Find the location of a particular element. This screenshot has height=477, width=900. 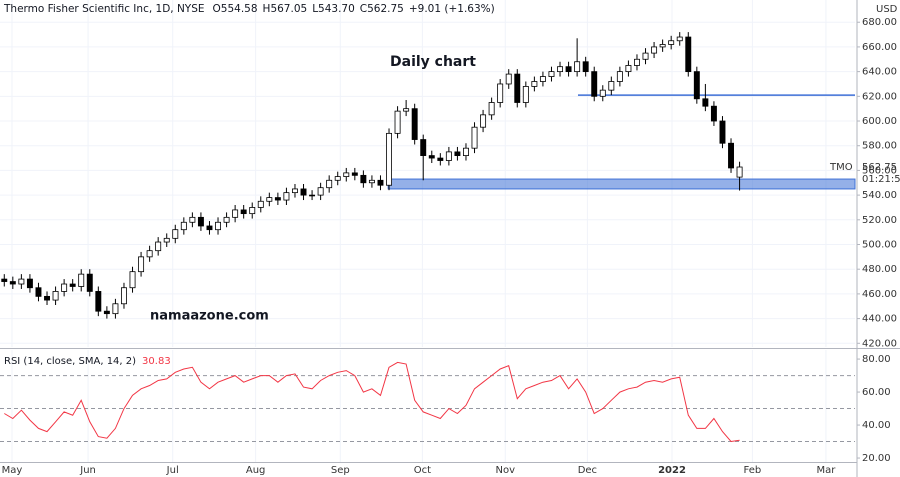

y-tick-label: 620.00 is located at coordinates (879, 96).